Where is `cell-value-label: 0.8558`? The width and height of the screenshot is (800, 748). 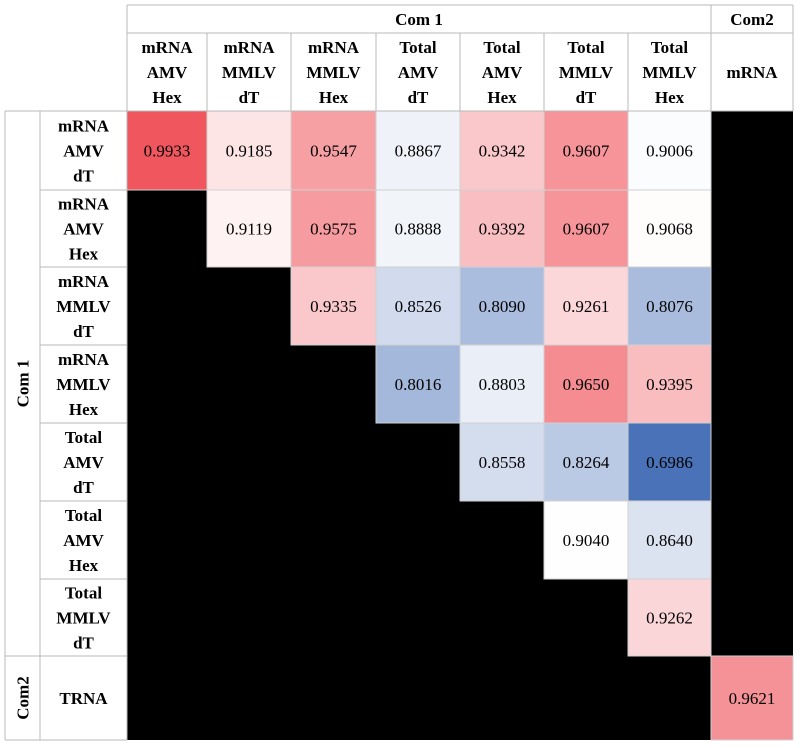
cell-value-label: 0.8558 is located at coordinates (502, 462).